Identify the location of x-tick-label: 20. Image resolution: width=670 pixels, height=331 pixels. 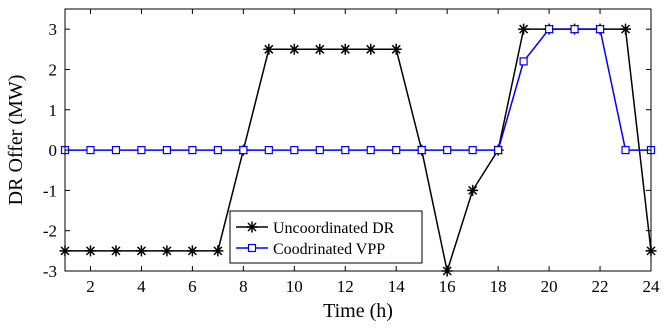
(549, 286).